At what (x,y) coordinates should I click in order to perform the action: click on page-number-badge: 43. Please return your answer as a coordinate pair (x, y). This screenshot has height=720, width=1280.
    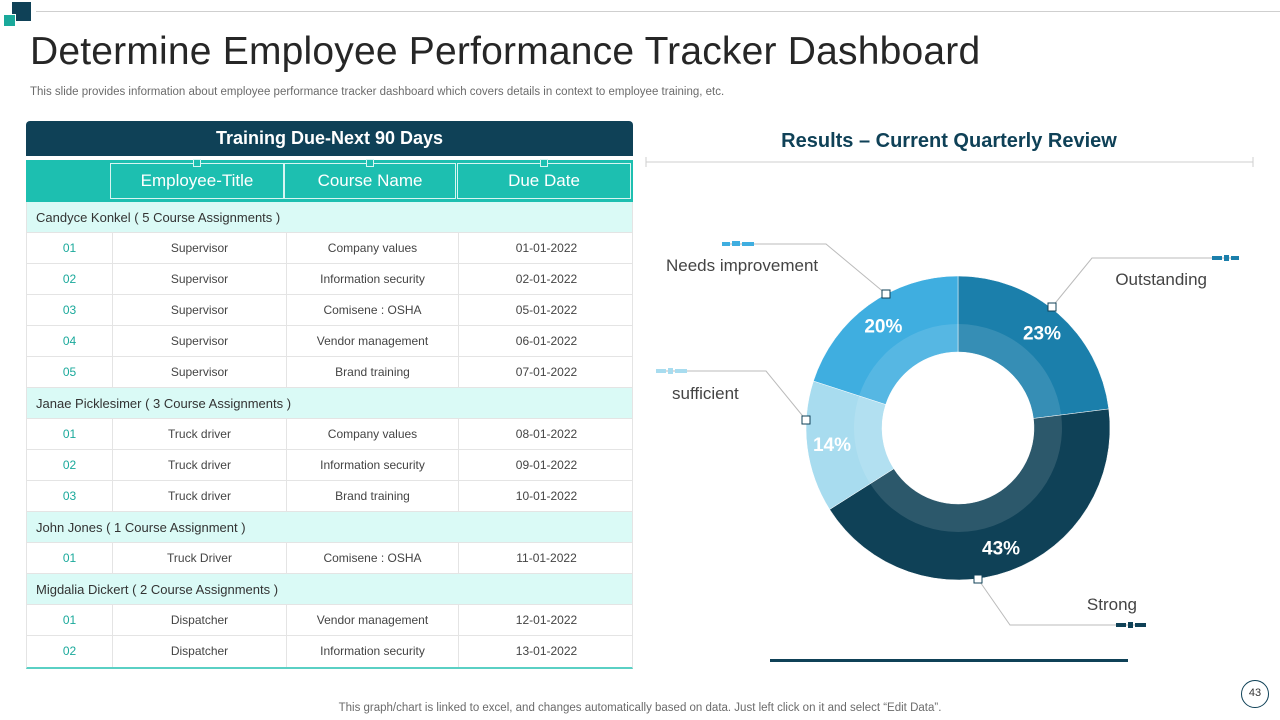
    Looking at the image, I should click on (1255, 694).